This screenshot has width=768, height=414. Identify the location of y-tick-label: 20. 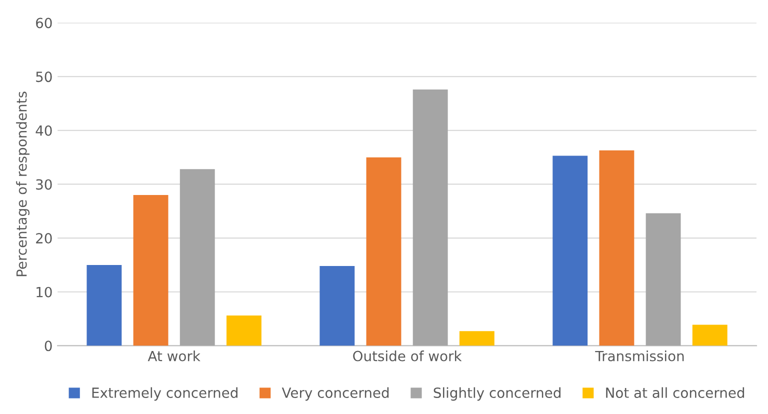
(44, 238).